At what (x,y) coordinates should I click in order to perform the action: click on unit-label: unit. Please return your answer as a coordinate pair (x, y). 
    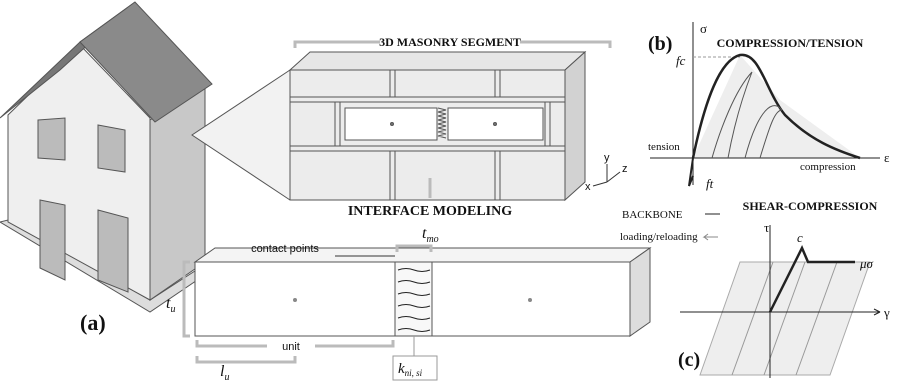
    Looking at the image, I should click on (291, 347).